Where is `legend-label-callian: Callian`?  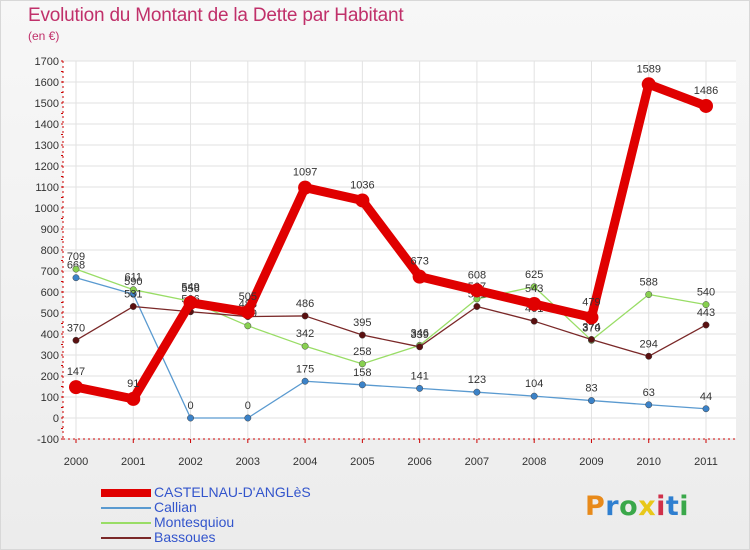 legend-label-callian: Callian is located at coordinates (175, 507).